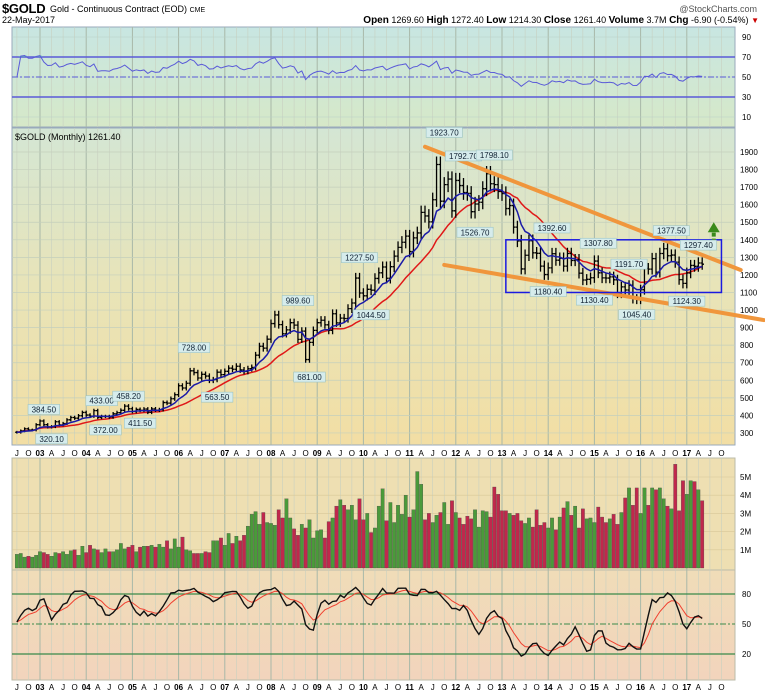 This screenshot has height=692, width=765. Describe the element at coordinates (745, 477) in the screenshot. I see `volume-axis-label: 5M` at that location.